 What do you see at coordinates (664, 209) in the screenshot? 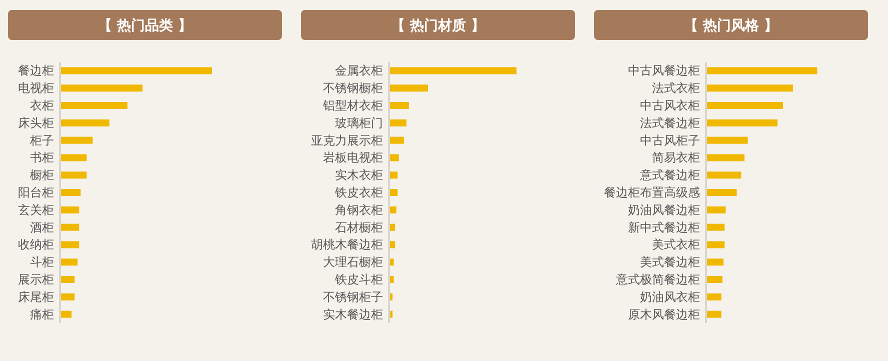
I see `y-tick-label: 奶油风餐边柜` at bounding box center [664, 209].